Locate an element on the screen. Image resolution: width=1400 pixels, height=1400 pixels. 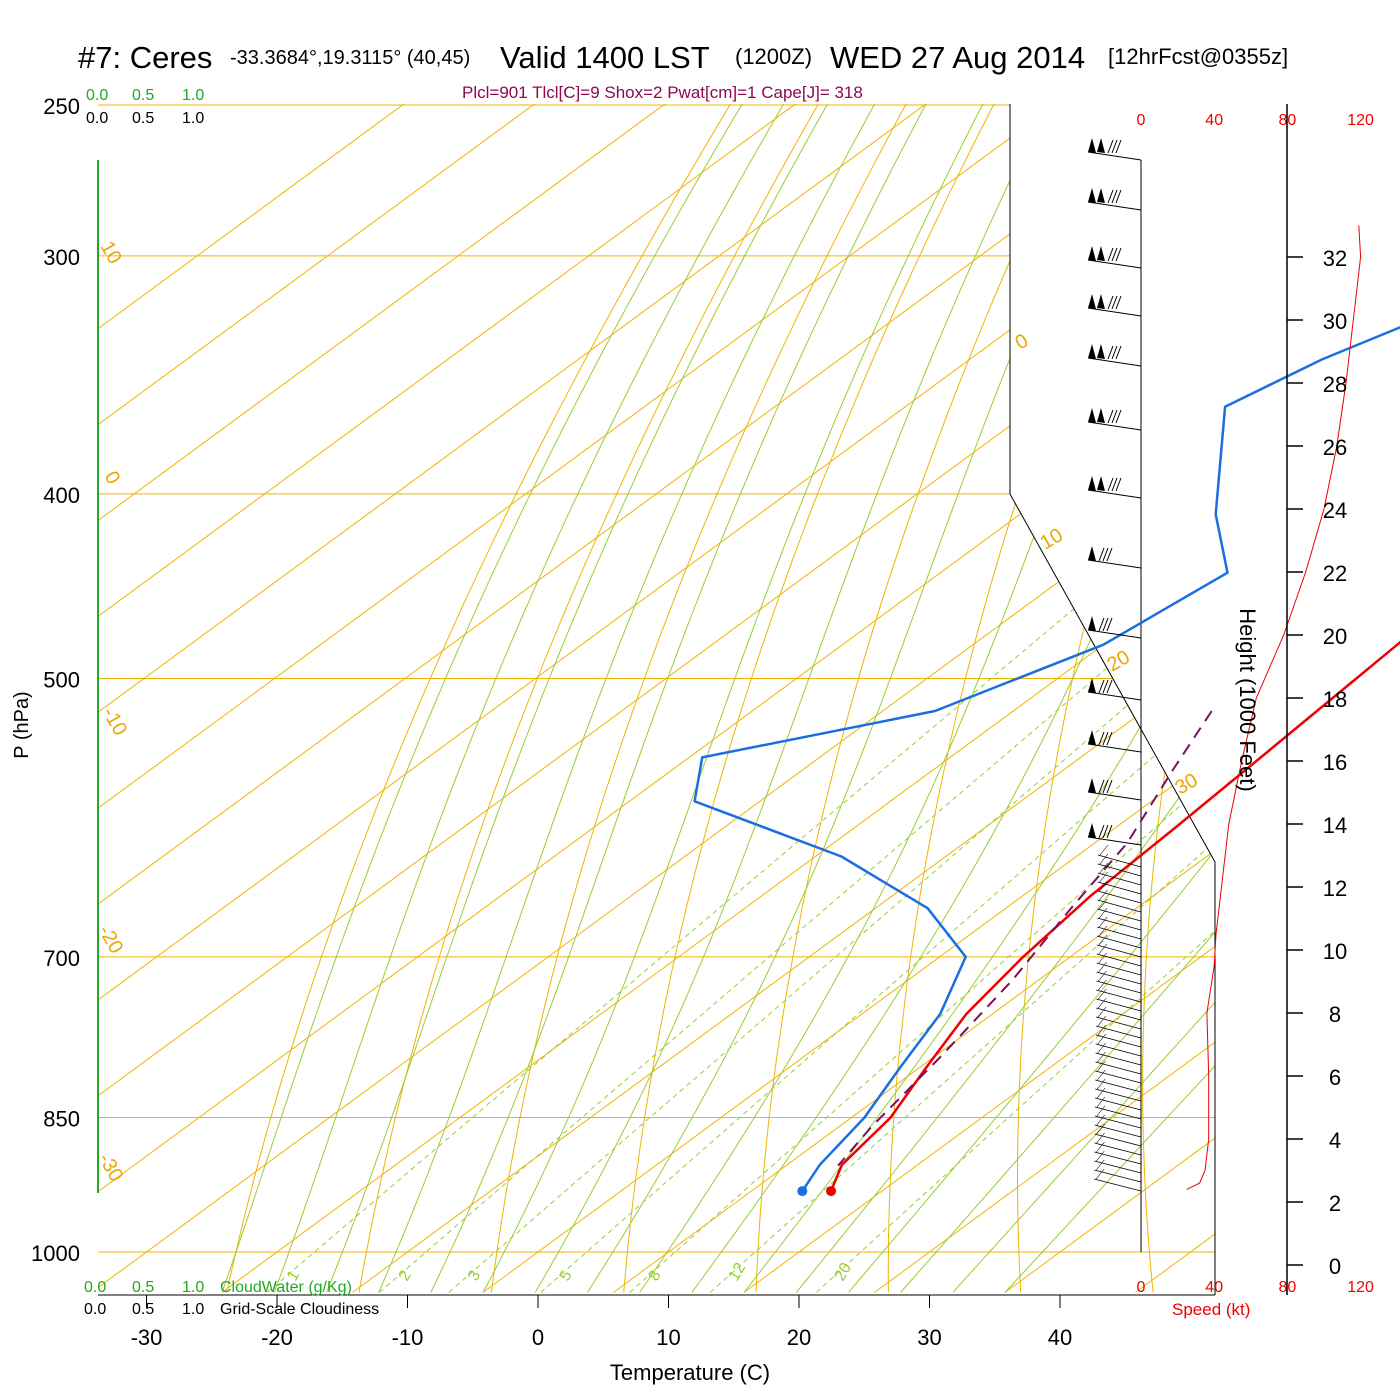
pressure-axis-ticks: 250 300 400 500 700 850 1000 is located at coordinates (55, 680).